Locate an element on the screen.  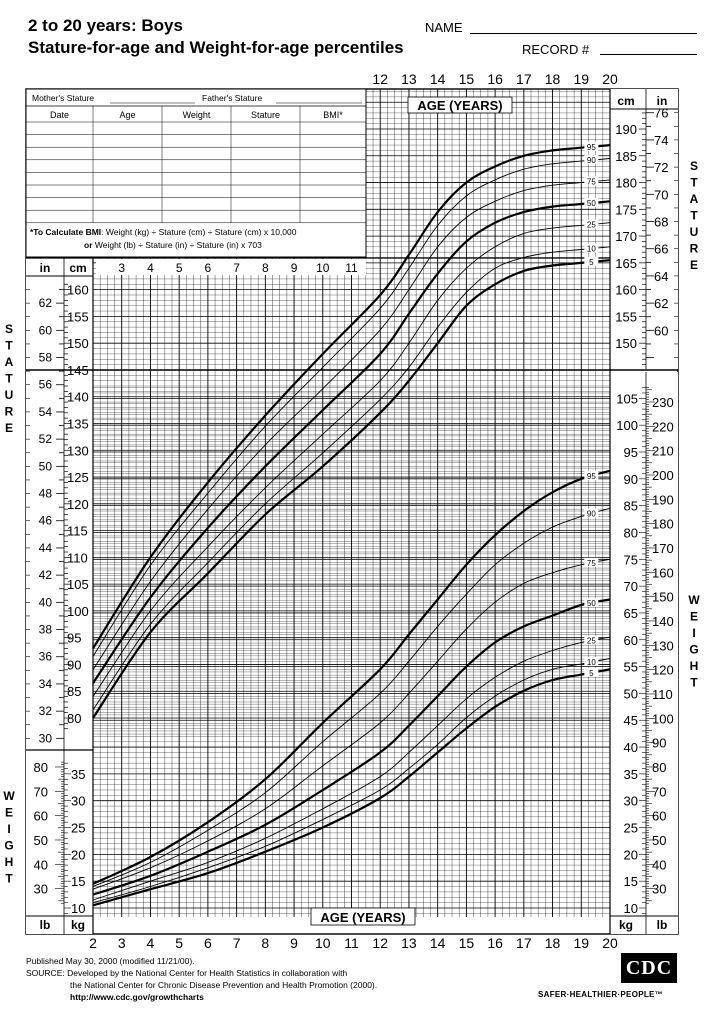
right-weight-bg is located at coordinates (644, 653).